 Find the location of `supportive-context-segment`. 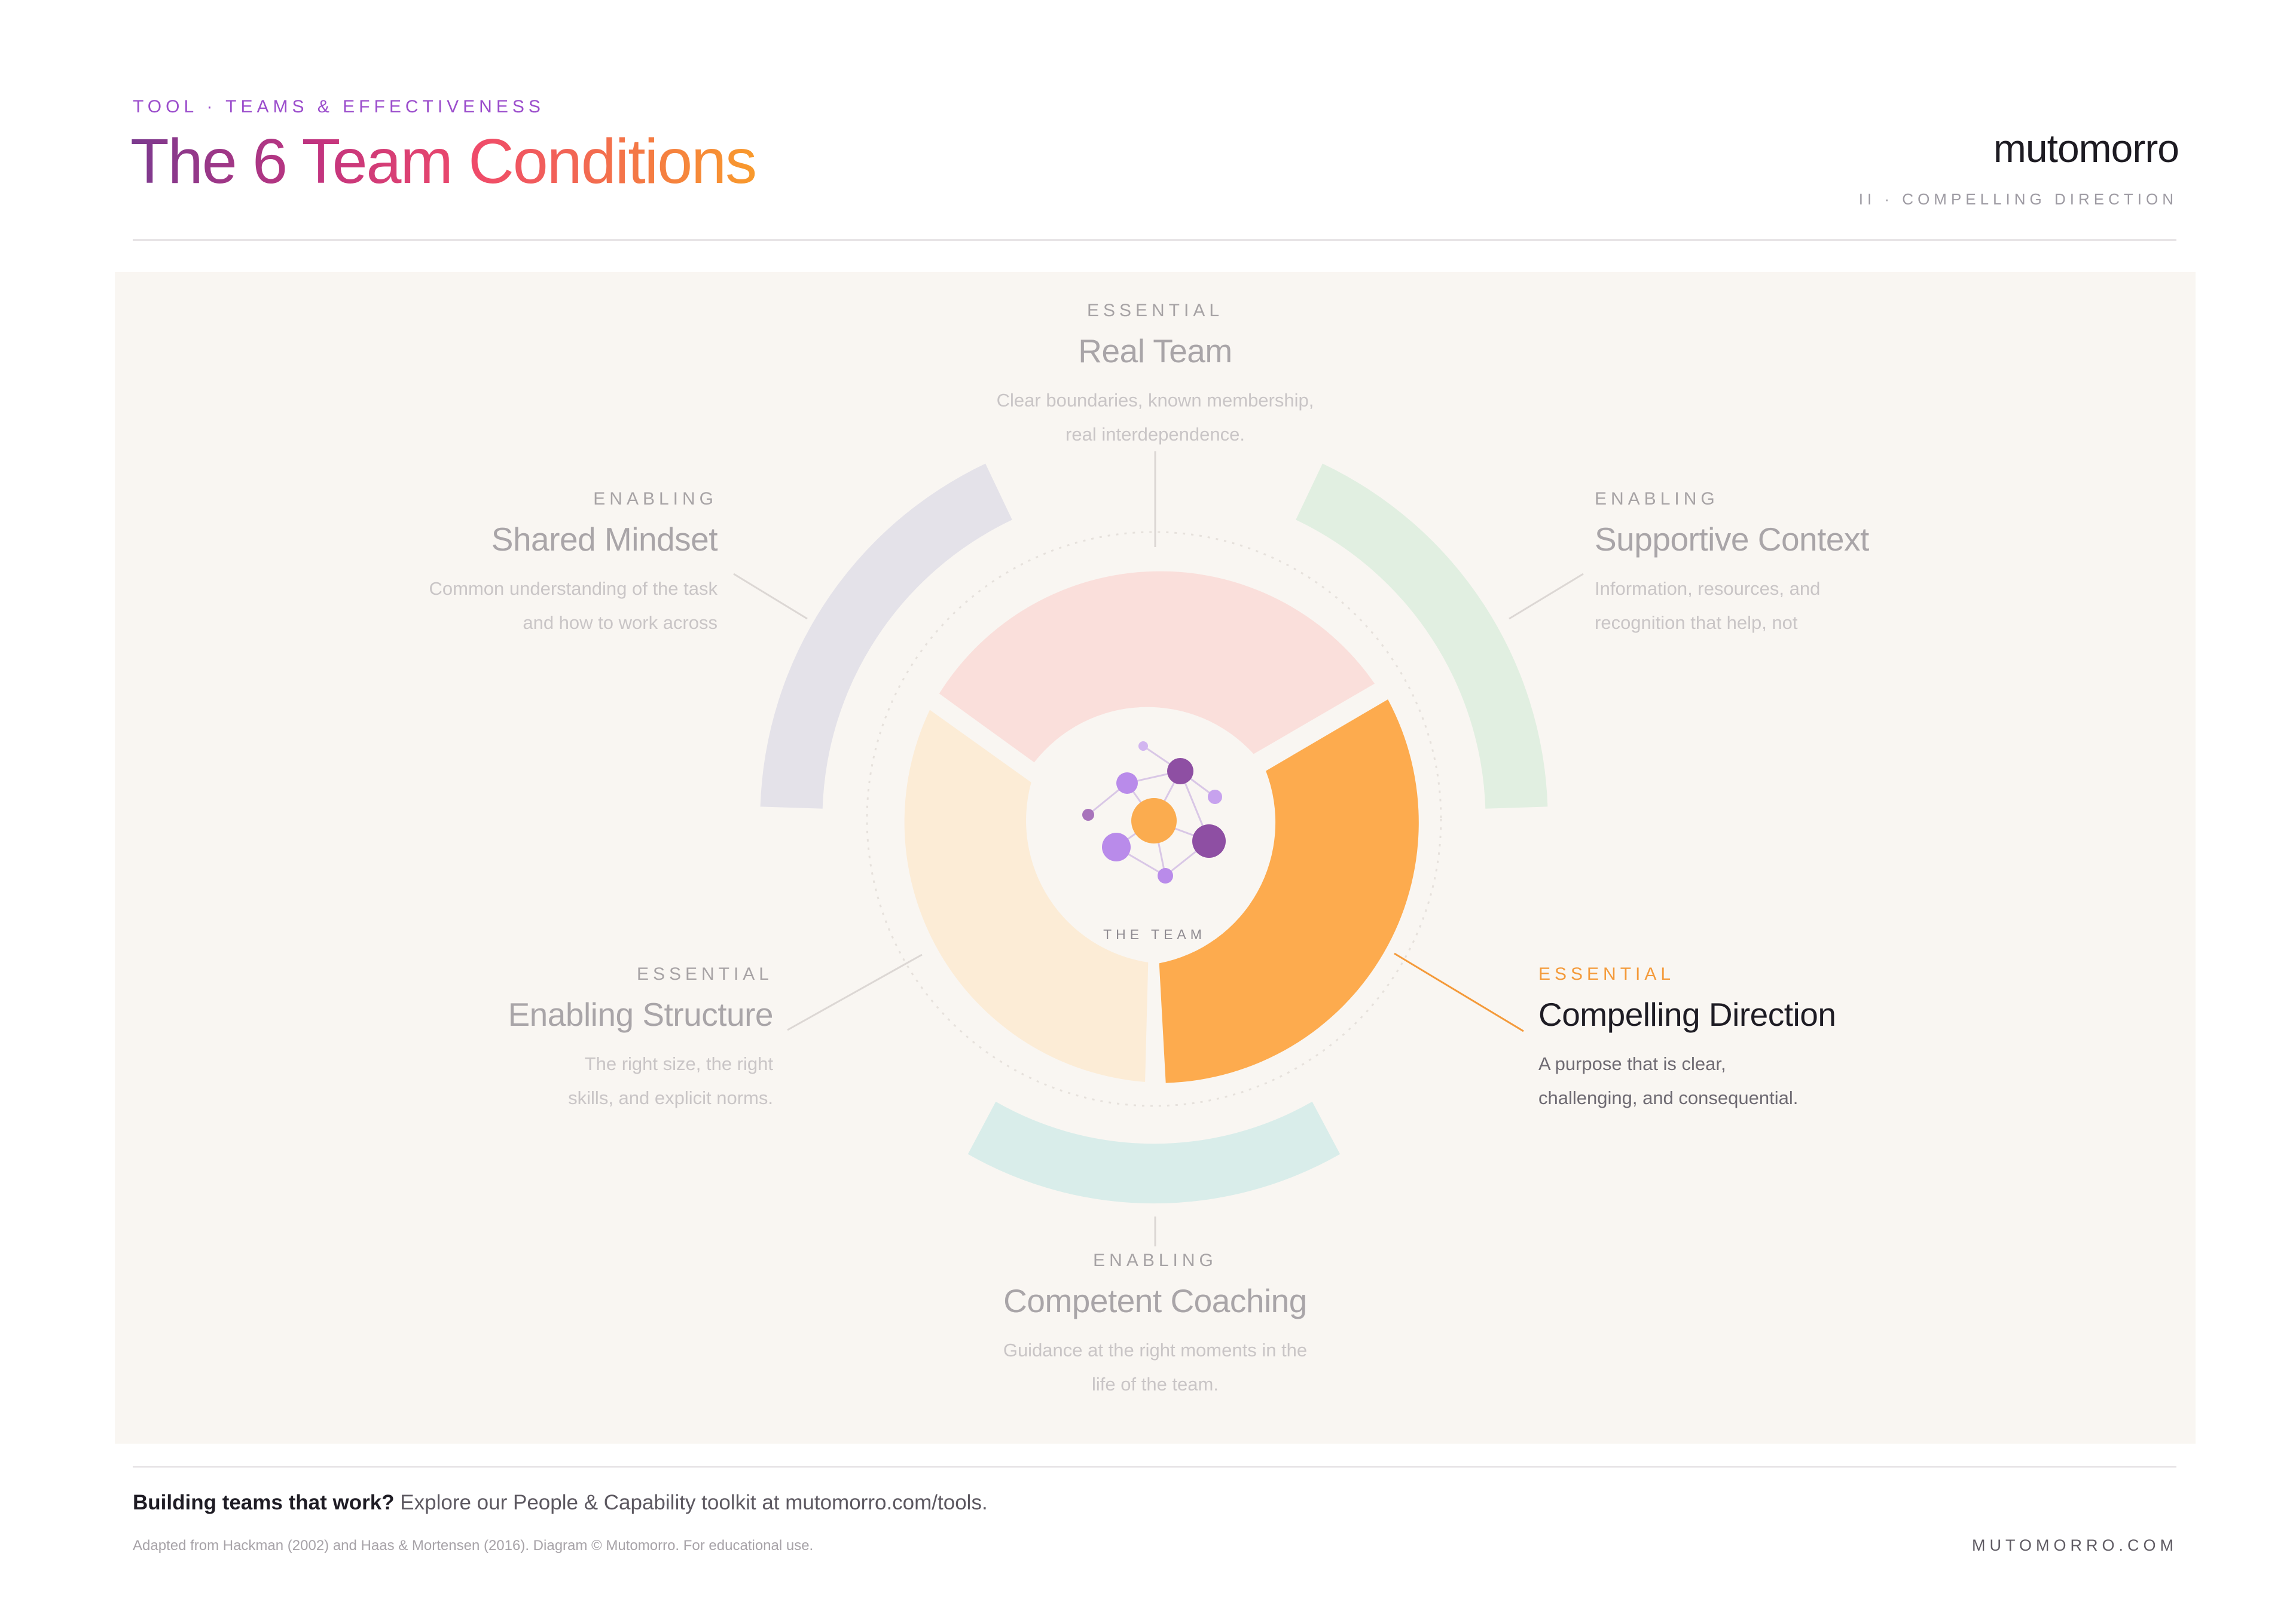

supportive-context-segment is located at coordinates (1422, 636).